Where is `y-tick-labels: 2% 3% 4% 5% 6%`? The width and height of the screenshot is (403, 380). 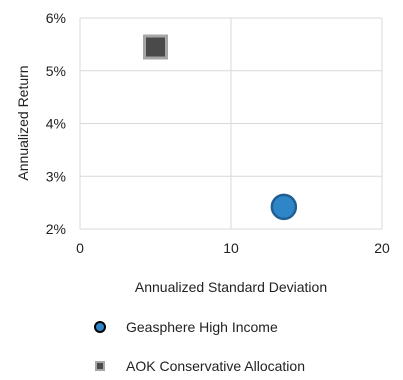 y-tick-labels: 2% 3% 4% 5% 6% is located at coordinates (56, 123).